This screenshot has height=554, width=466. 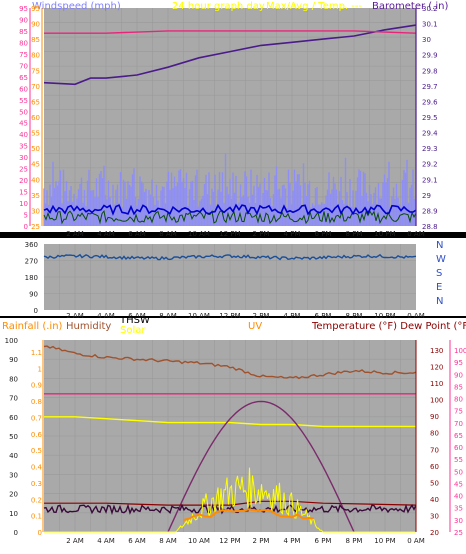 What do you see at coordinates (229, 541) in the screenshot?
I see `bottom-x-tick: 12 PM` at bounding box center [229, 541].